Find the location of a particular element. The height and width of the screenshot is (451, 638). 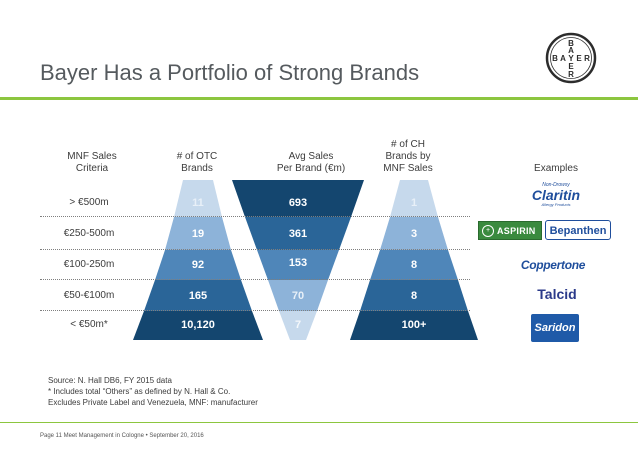

otc-value-2: 19 is located at coordinates (198, 234).